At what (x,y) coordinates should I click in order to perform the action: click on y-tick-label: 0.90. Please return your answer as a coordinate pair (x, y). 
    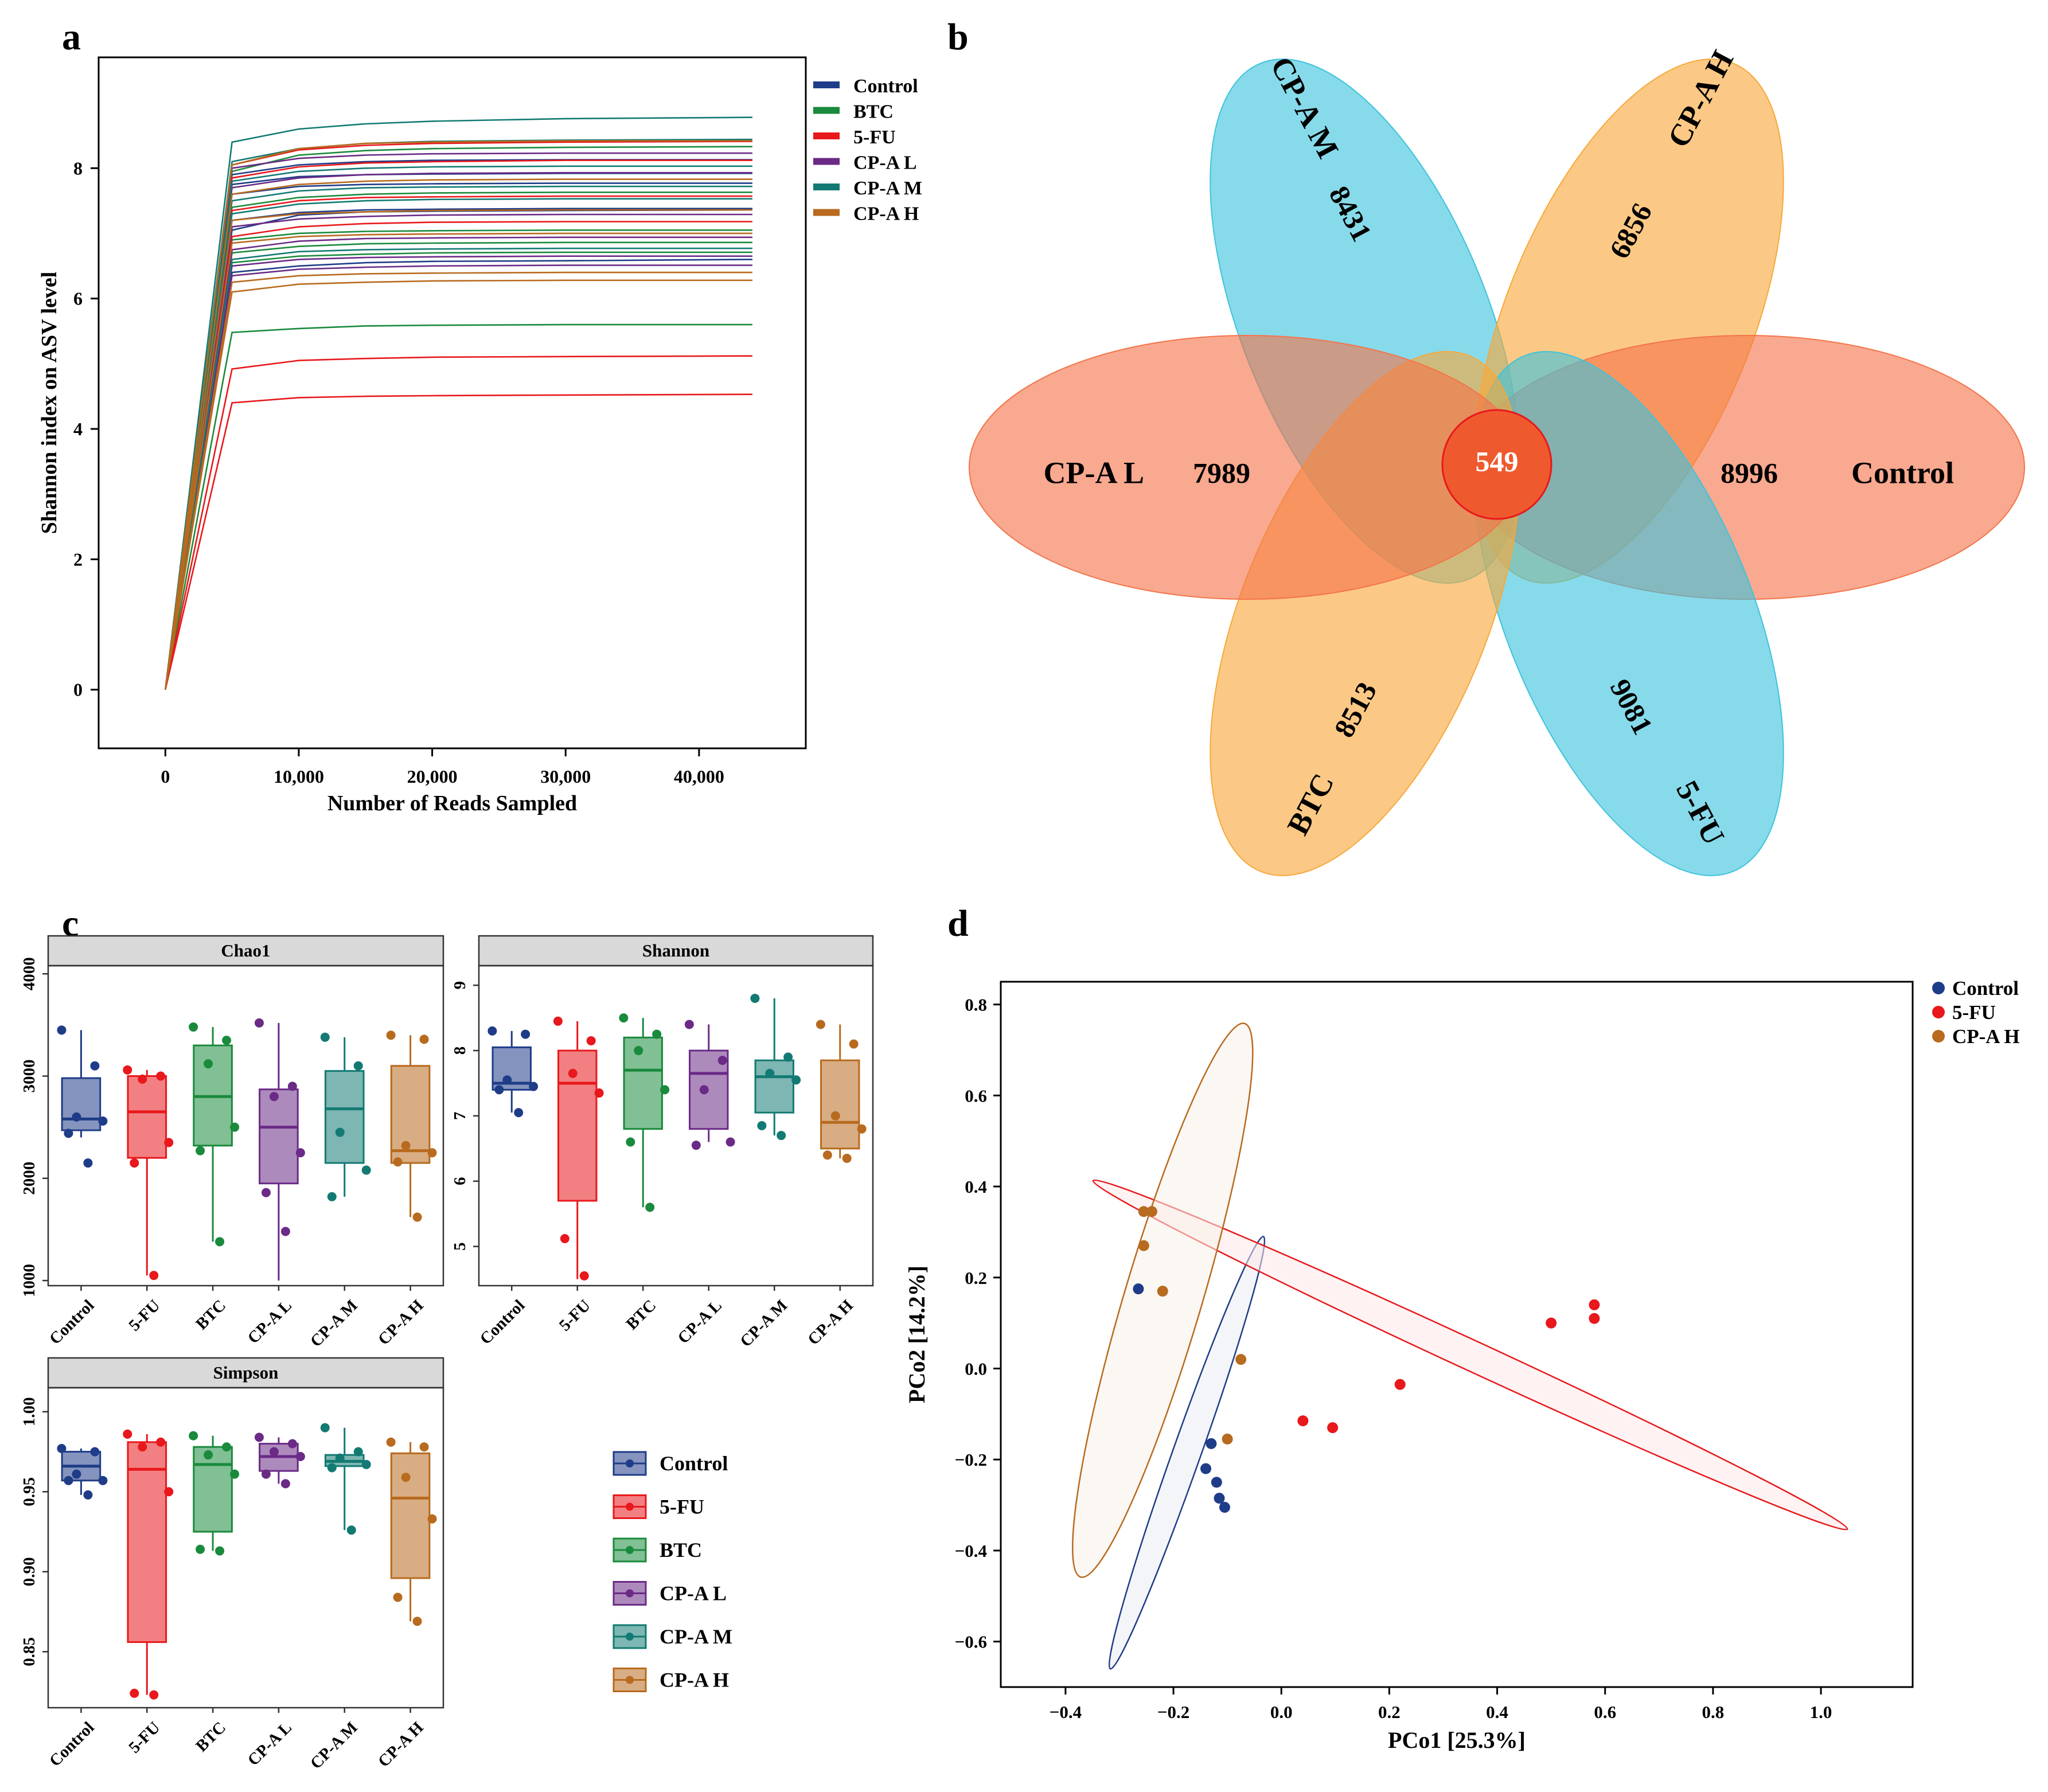
    Looking at the image, I should click on (29, 1571).